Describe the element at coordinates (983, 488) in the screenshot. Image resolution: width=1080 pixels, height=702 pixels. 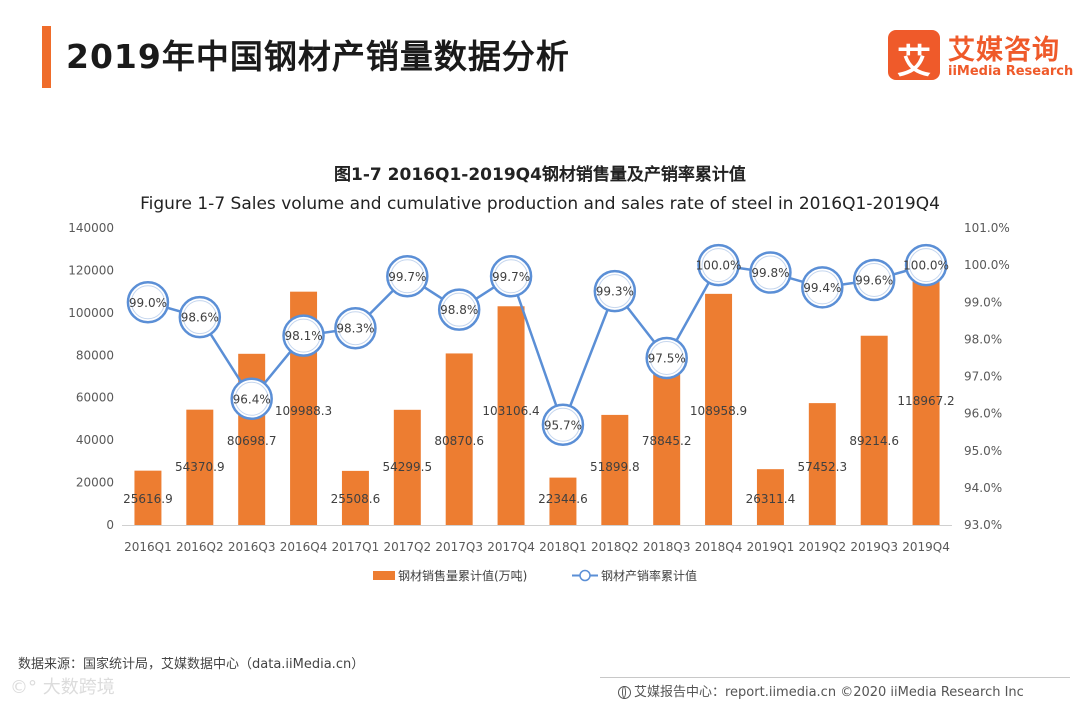
I see `y-right-tick-label: 94.0%` at that location.